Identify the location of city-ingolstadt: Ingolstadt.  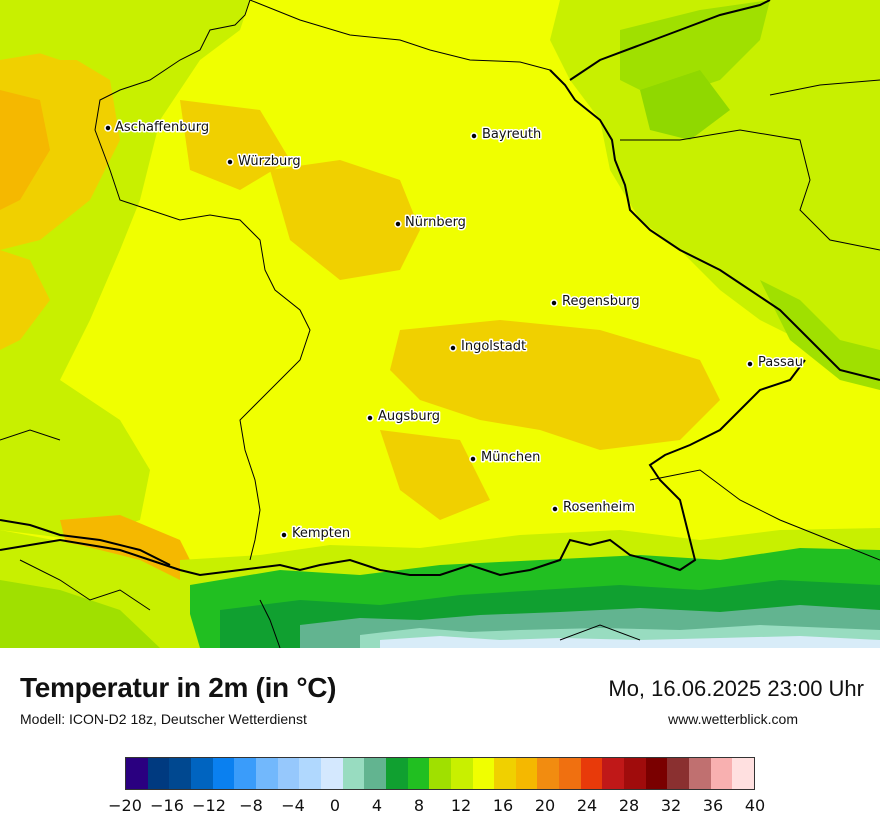
(488, 347).